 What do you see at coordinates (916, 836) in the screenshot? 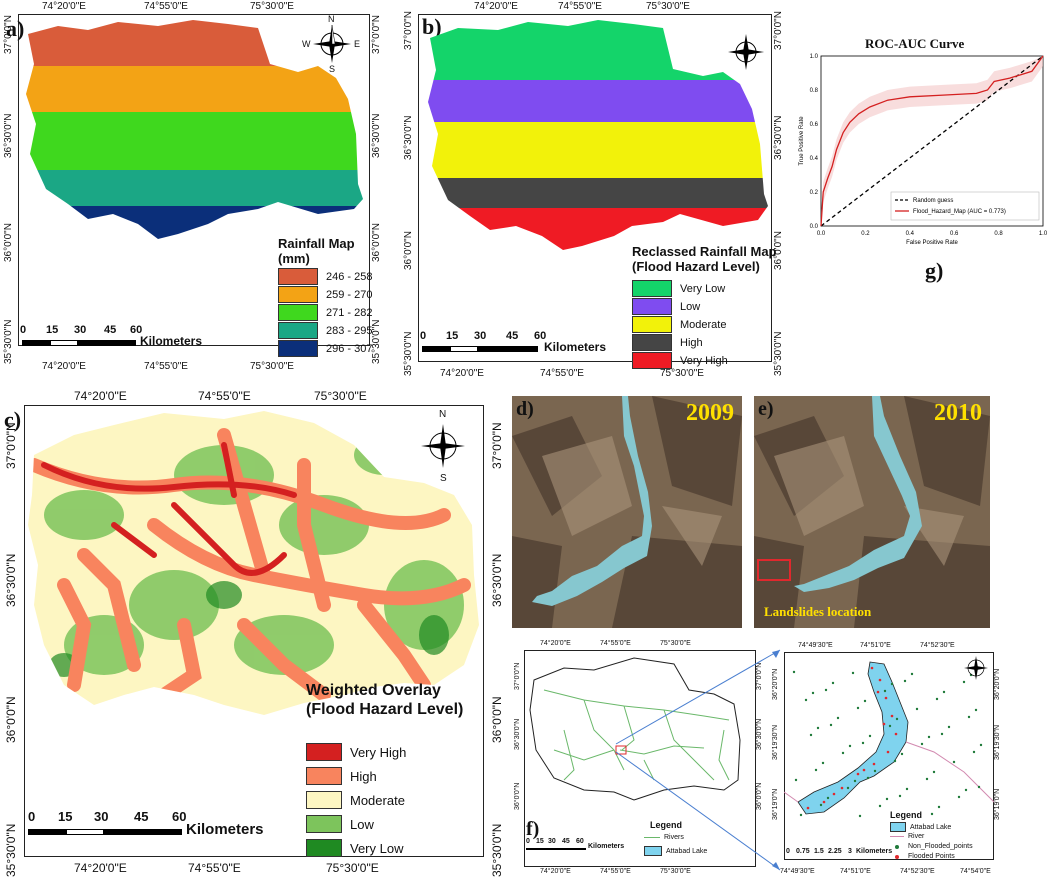
I see `legend-label: River` at bounding box center [916, 836].